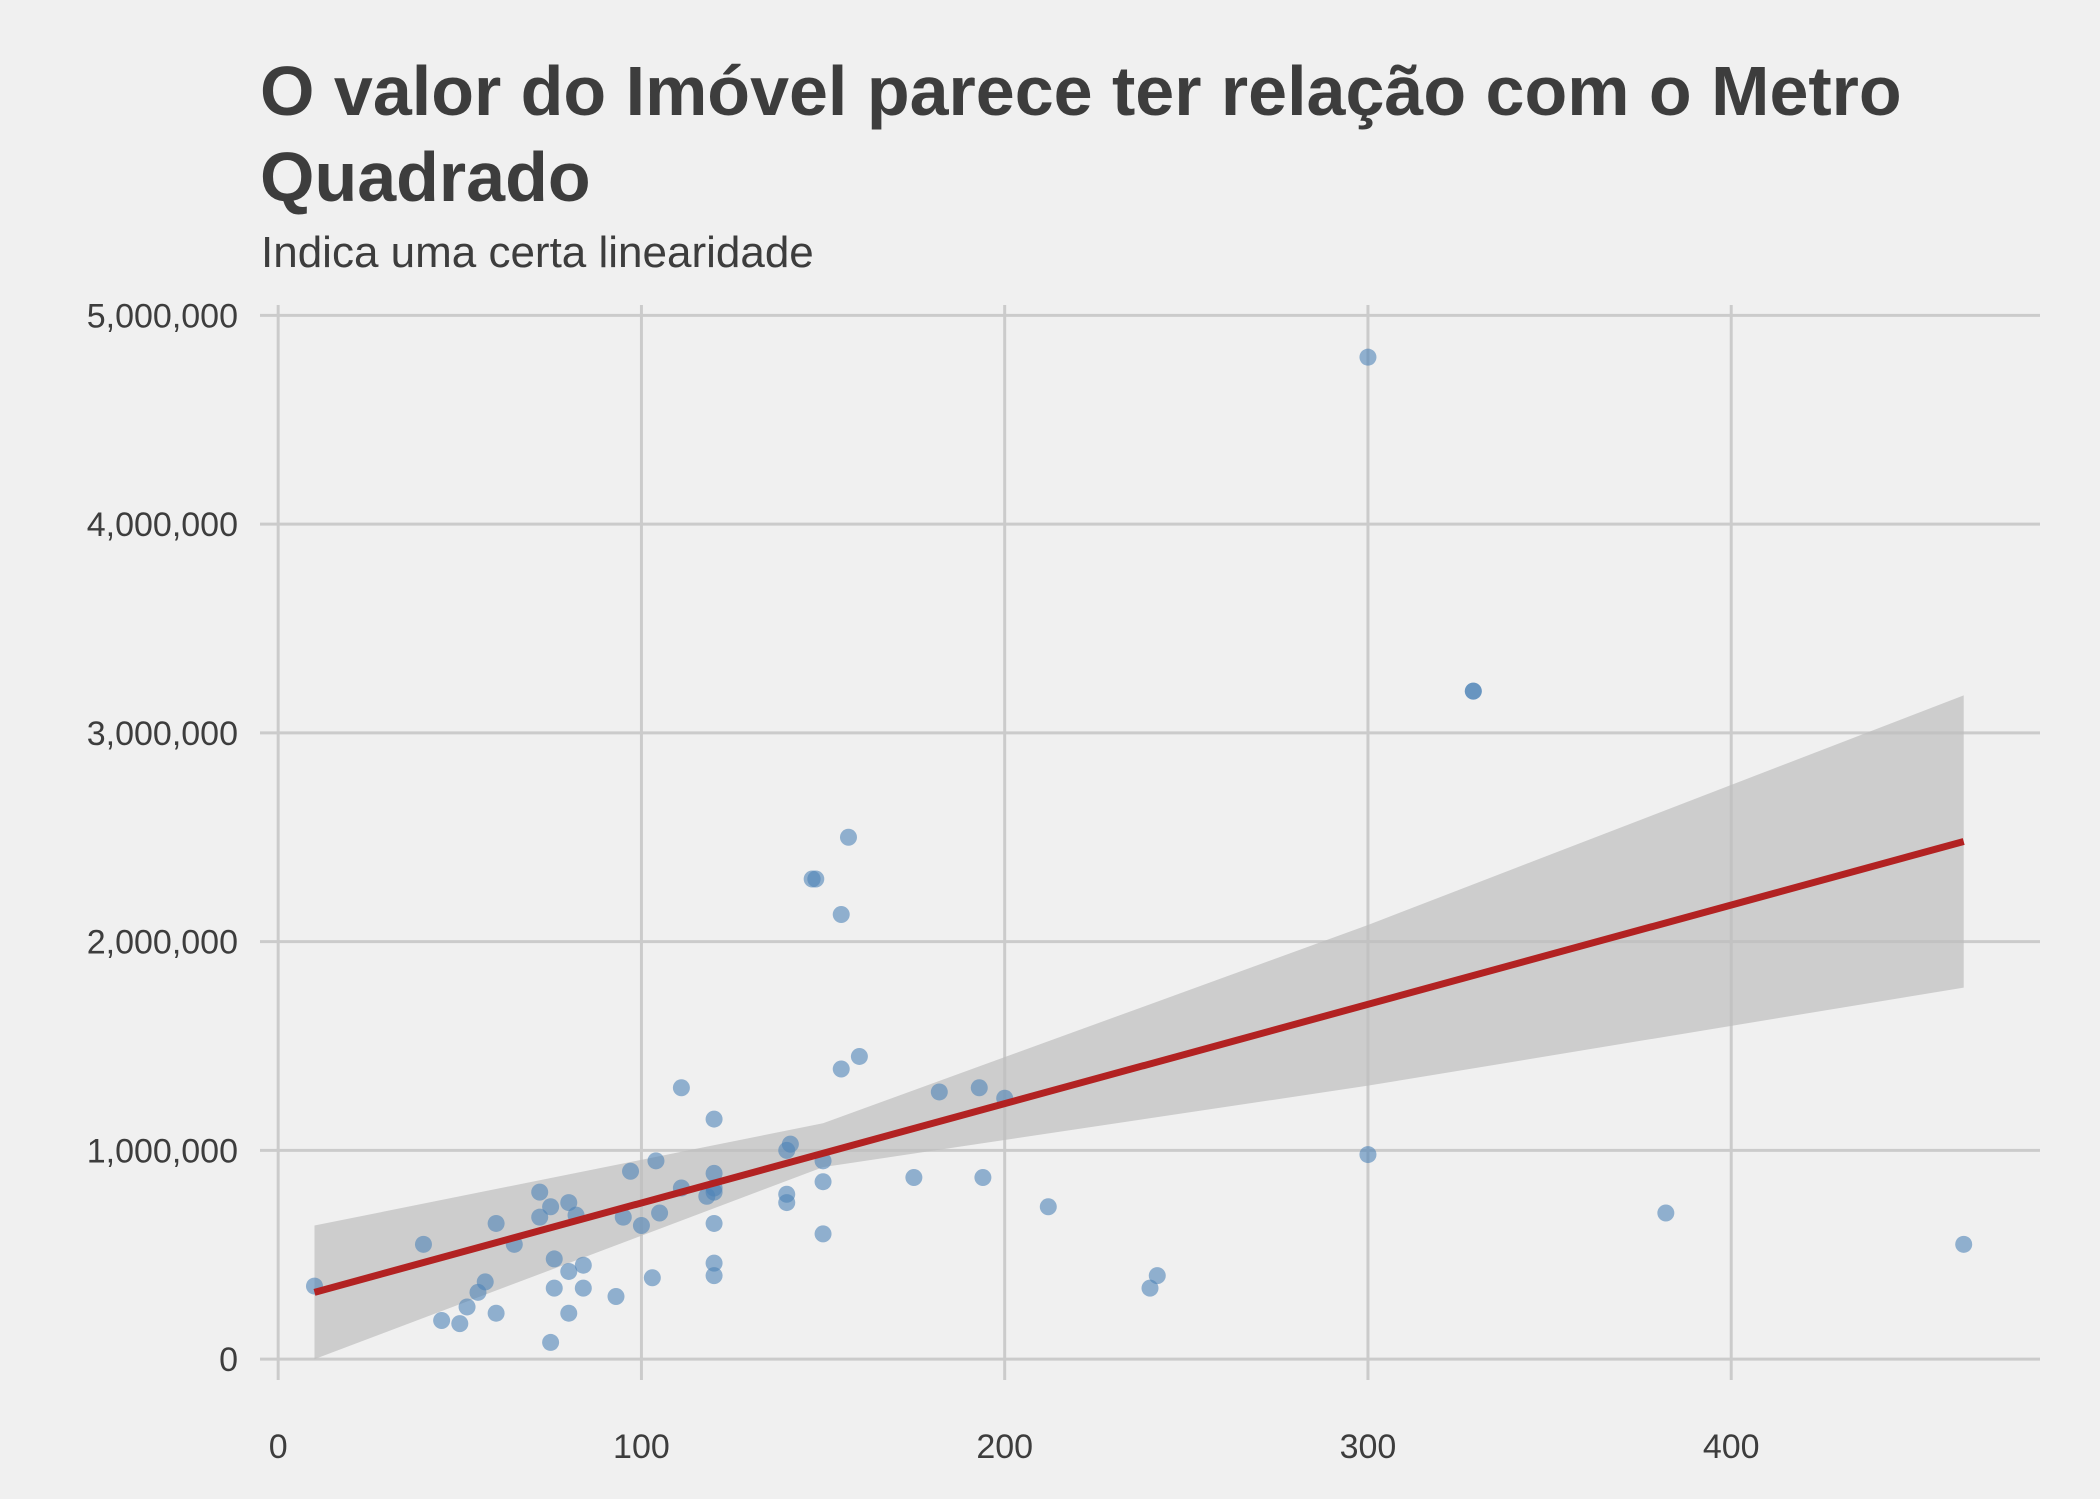 Image resolution: width=2100 pixels, height=1499 pixels. I want to click on y-tick-label: 0, so click(228, 1360).